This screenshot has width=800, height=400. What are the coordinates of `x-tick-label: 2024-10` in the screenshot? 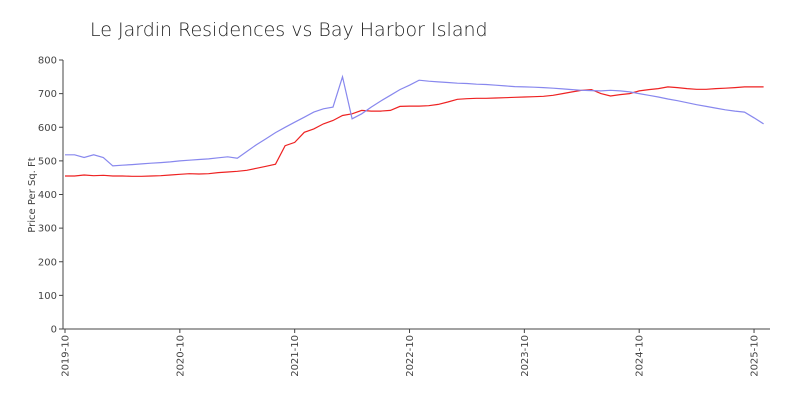 It's located at (640, 356).